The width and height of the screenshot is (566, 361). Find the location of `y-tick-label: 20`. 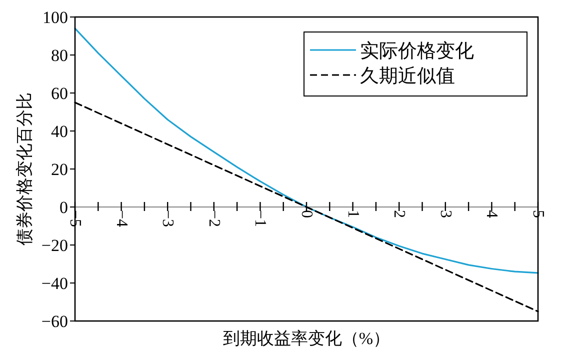

y-tick-label: 20 is located at coordinates (59, 169).